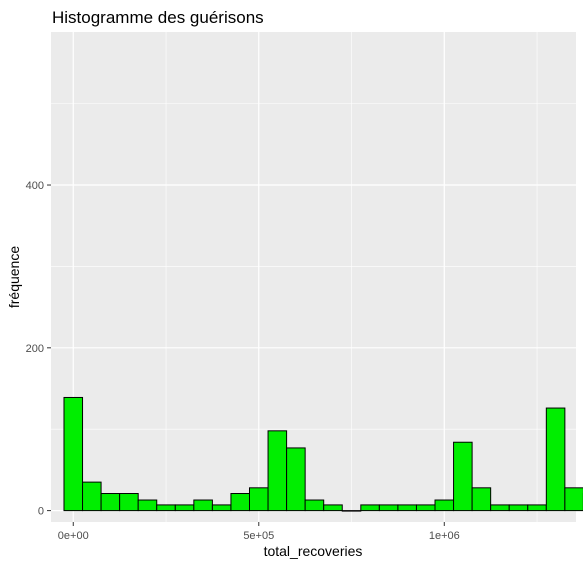 The height and width of the screenshot is (571, 583). What do you see at coordinates (14, 277) in the screenshot?
I see `y-axis-label: fréquence` at bounding box center [14, 277].